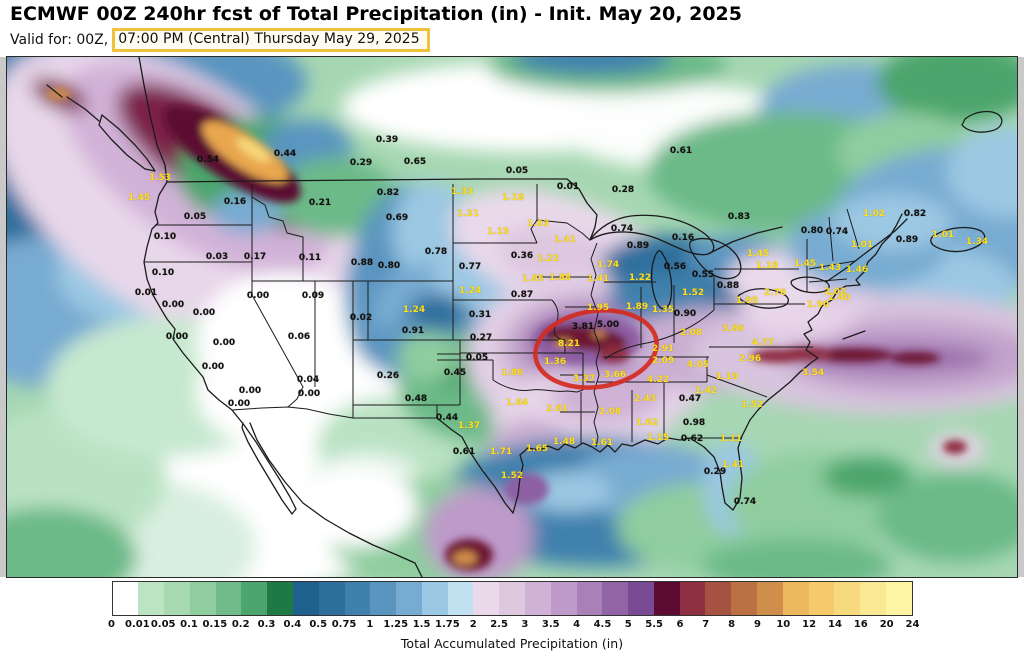  What do you see at coordinates (525, 624) in the screenshot?
I see `colorbar-tick-label: 3` at bounding box center [525, 624].